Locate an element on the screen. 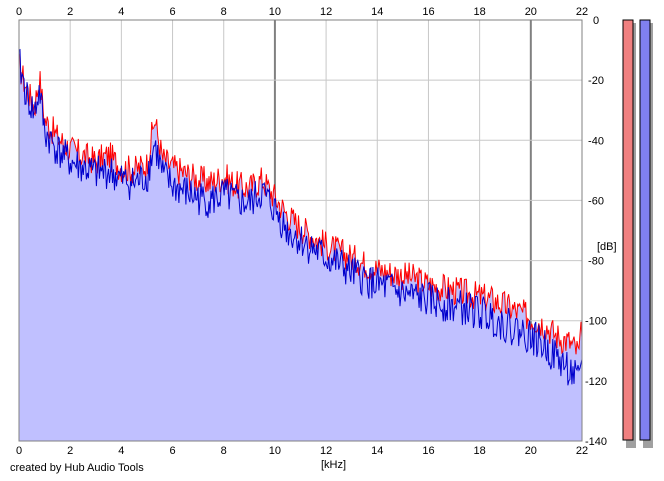 The height and width of the screenshot is (481, 664). x-tick-labels-top: 0 2 4 6 8 10 12 14 16 18 20 22 is located at coordinates (302, 12).